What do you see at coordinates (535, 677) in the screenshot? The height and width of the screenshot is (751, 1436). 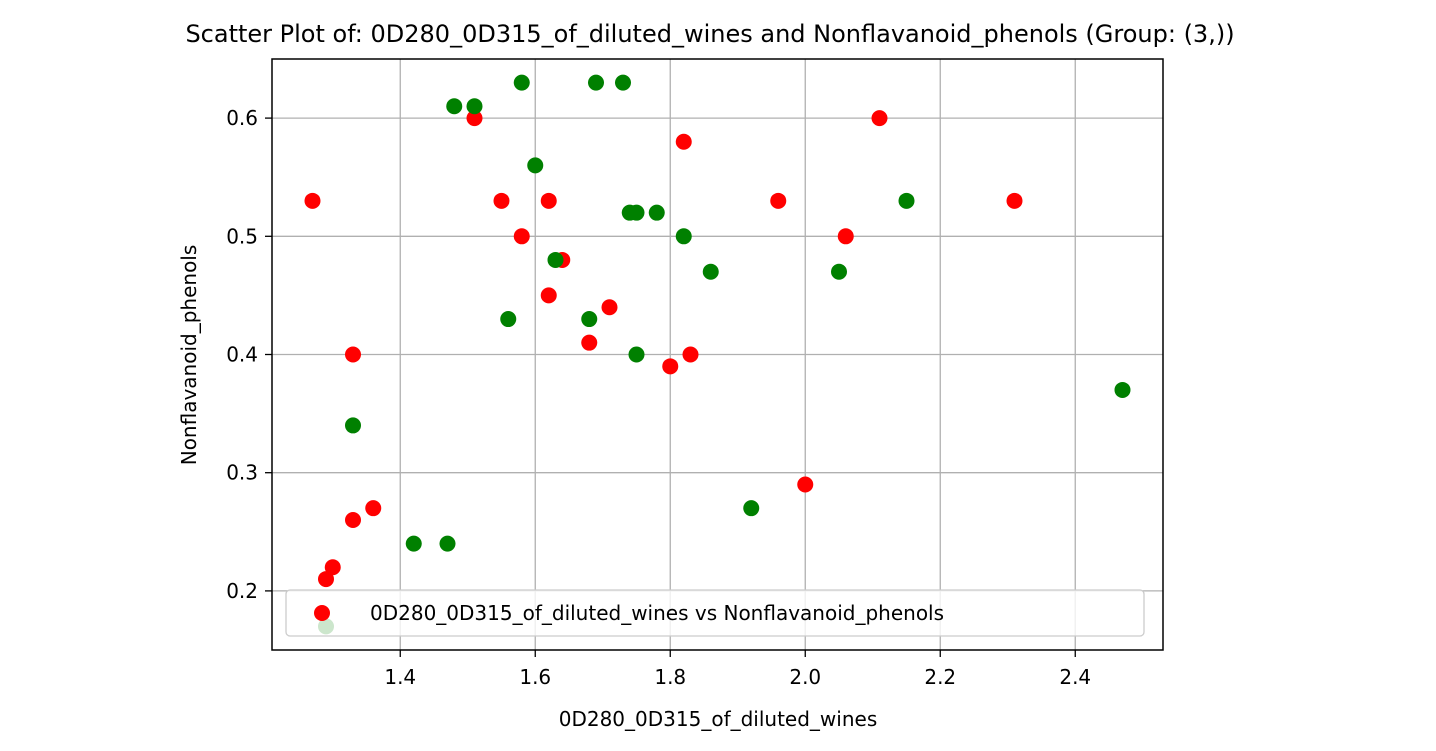 I see `x-tick-label: 1.6` at bounding box center [535, 677].